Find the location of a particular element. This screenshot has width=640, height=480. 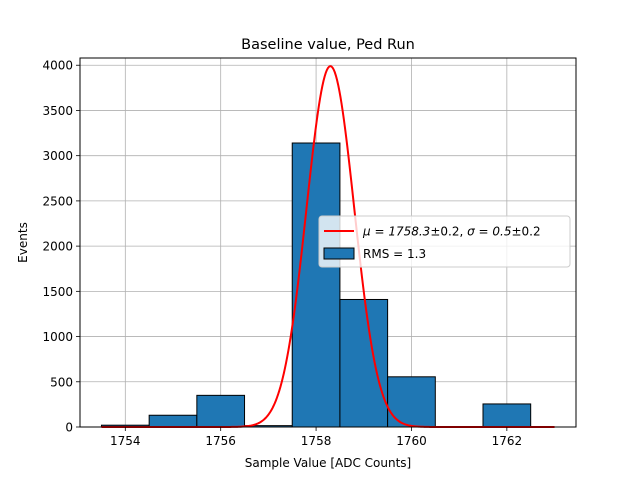

legend-fit-sigma-err: ±0.2 is located at coordinates (525, 232).